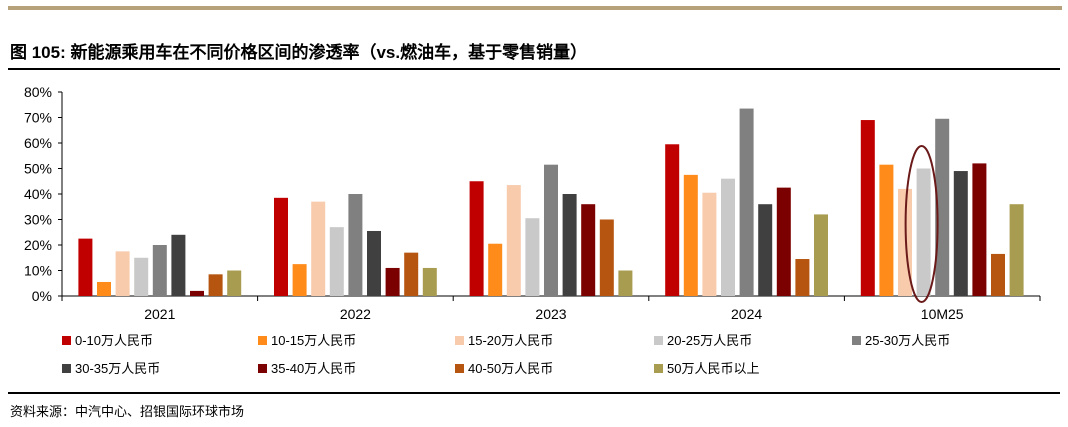 This screenshot has height=427, width=1068. I want to click on highlight-ellipse, so click(921, 224).